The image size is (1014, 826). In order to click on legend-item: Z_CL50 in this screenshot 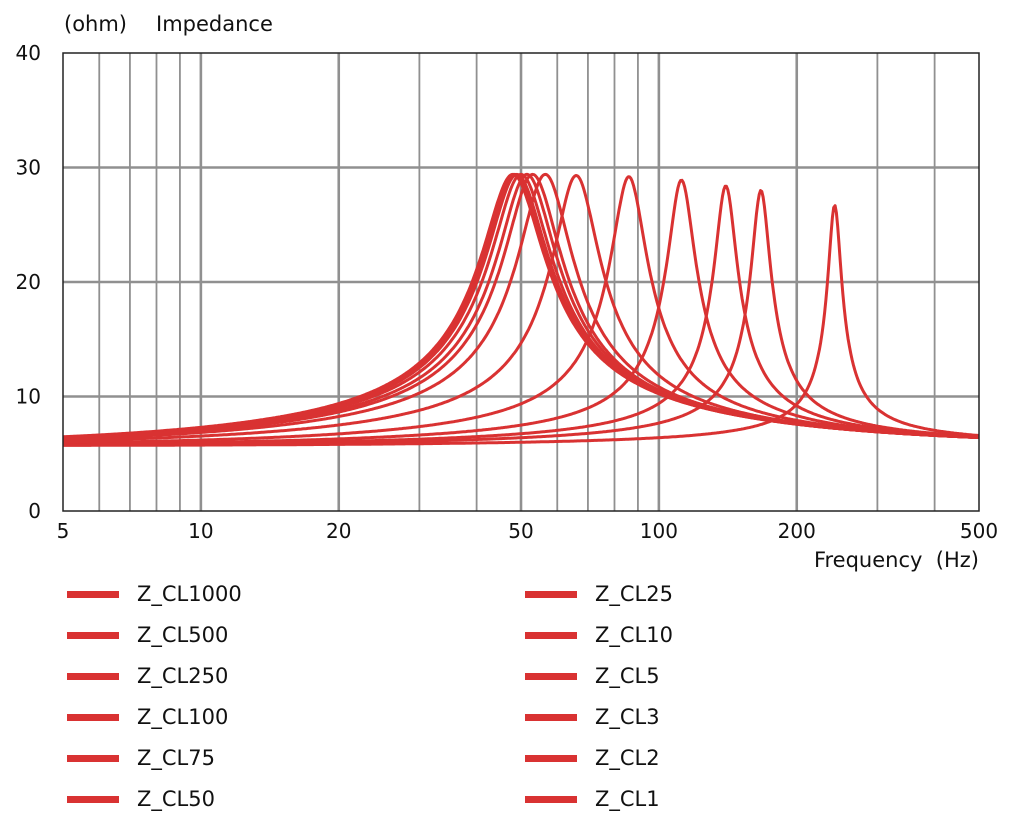, I will do `click(141, 799)`.